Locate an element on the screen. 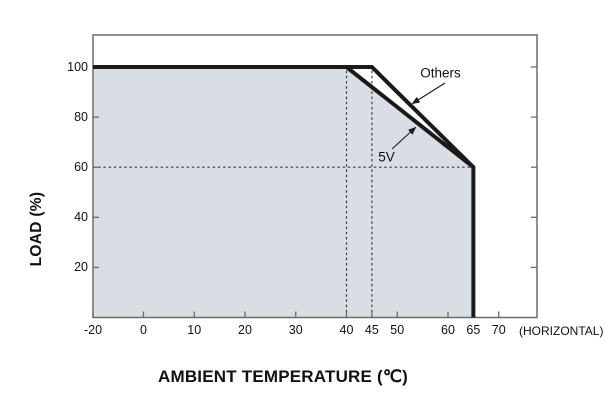  annotation-arrow-5v is located at coordinates (404, 138).